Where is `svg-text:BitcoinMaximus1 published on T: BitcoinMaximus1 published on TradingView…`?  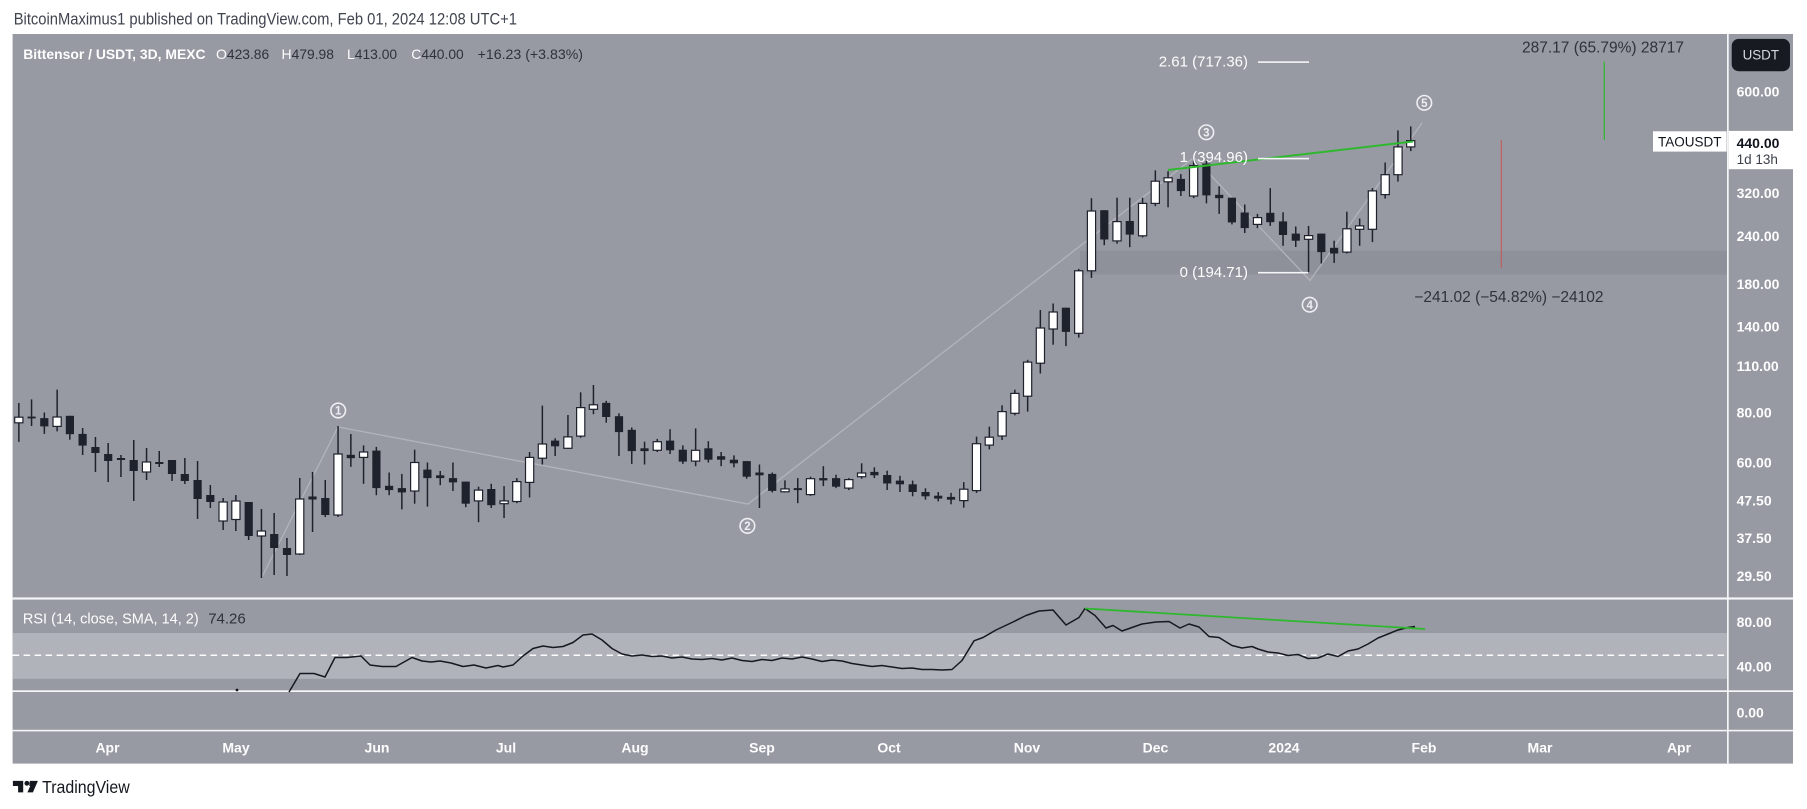 svg-text:BitcoinMaximus1 published on T: BitcoinMaximus1 published on TradingView… is located at coordinates (265, 18).